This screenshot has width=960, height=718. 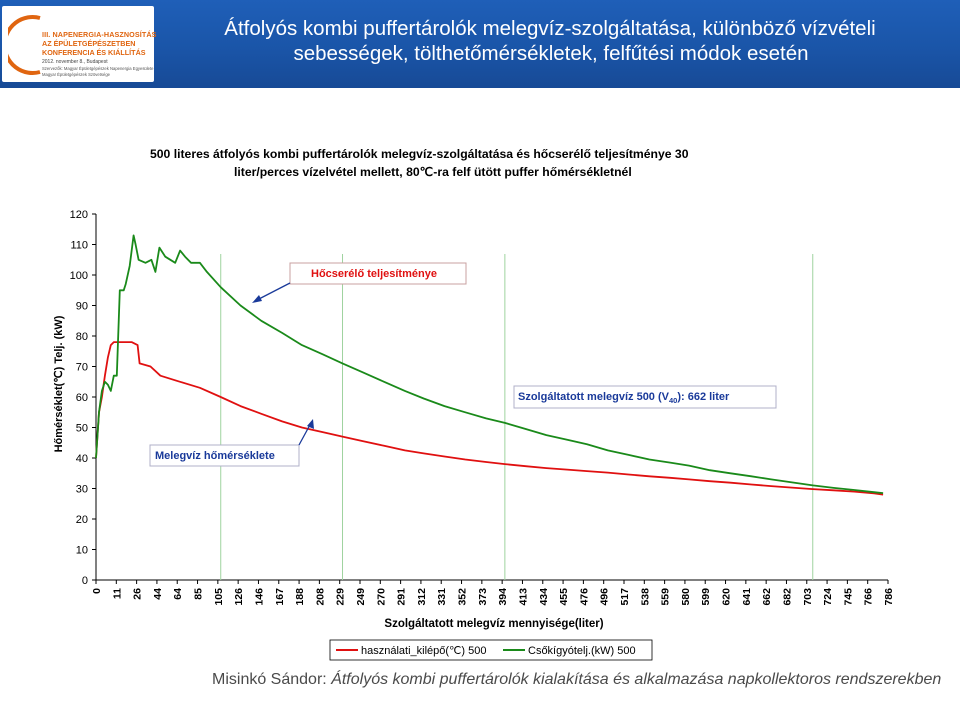 I want to click on x-tick-label-7: 126, so click(x=239, y=597).